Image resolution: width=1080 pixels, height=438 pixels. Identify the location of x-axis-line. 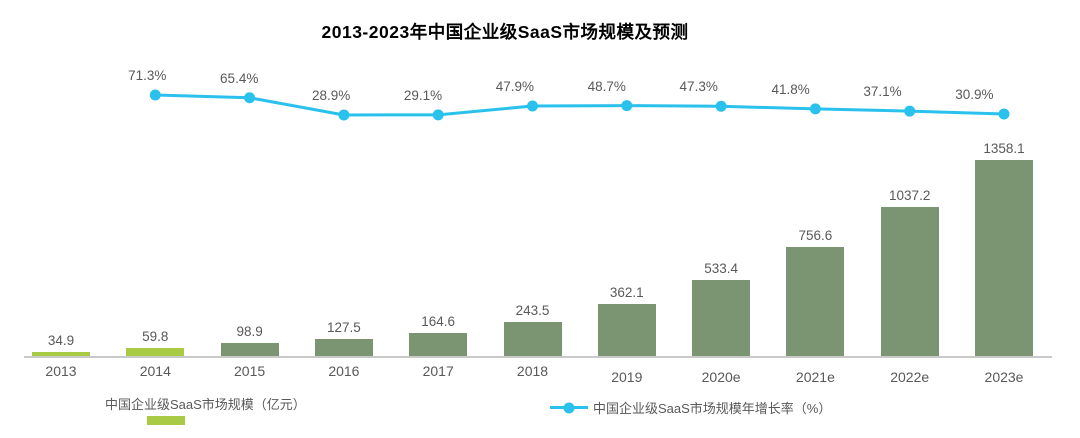
(538, 357).